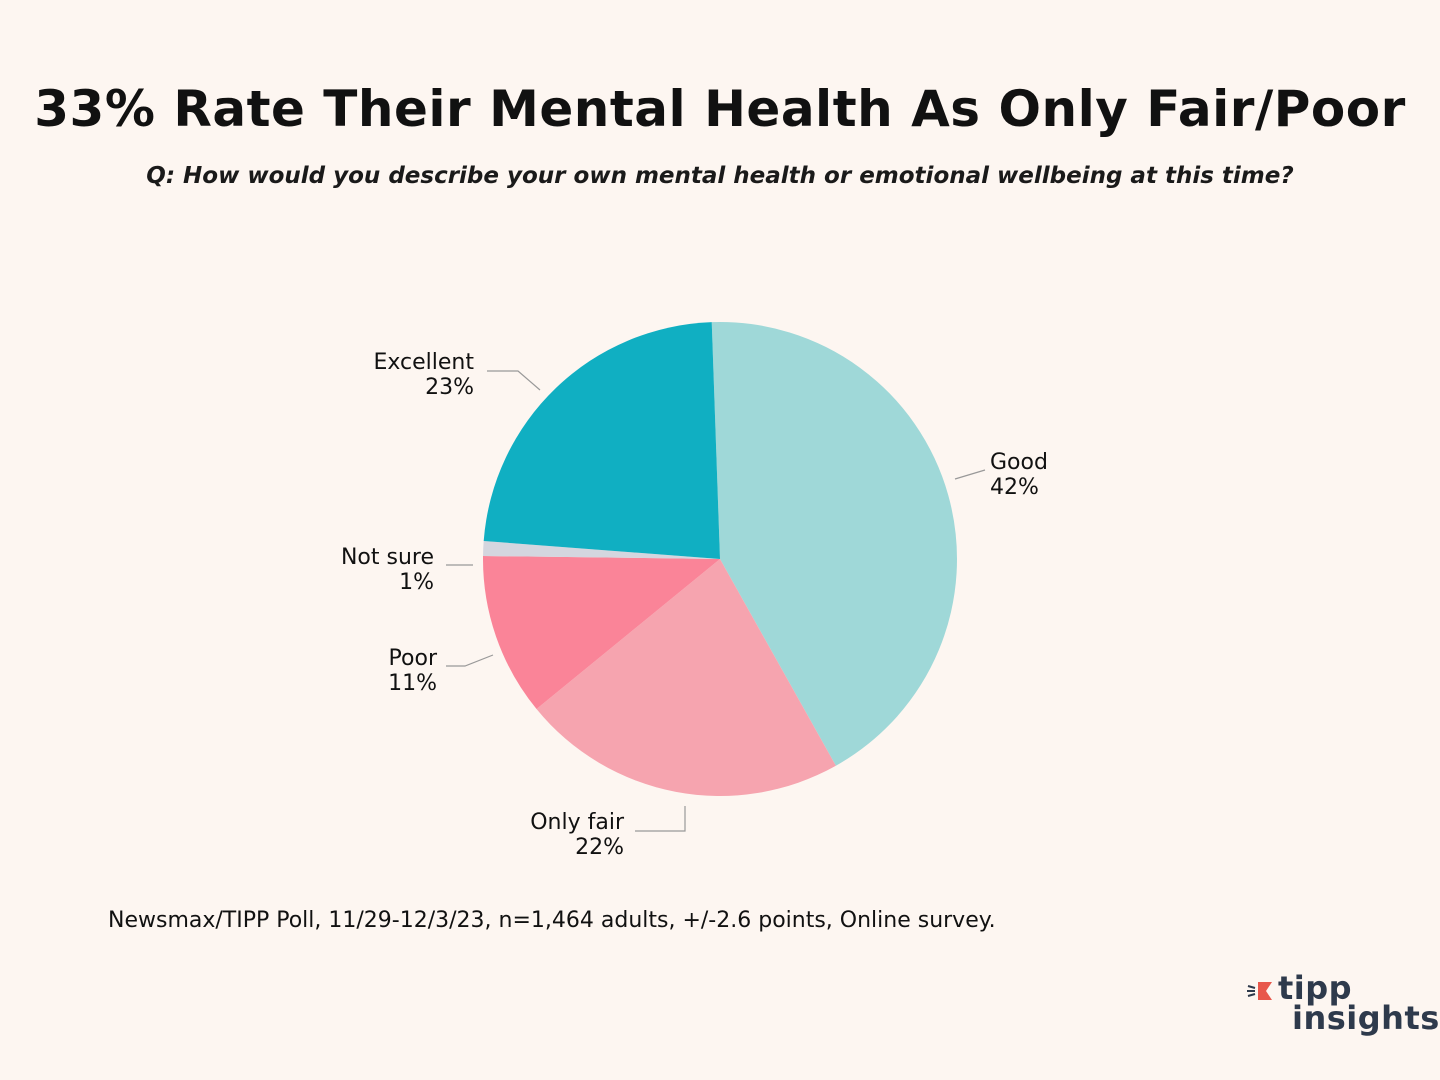  I want to click on slice-label-name: Only fair, so click(577, 822).